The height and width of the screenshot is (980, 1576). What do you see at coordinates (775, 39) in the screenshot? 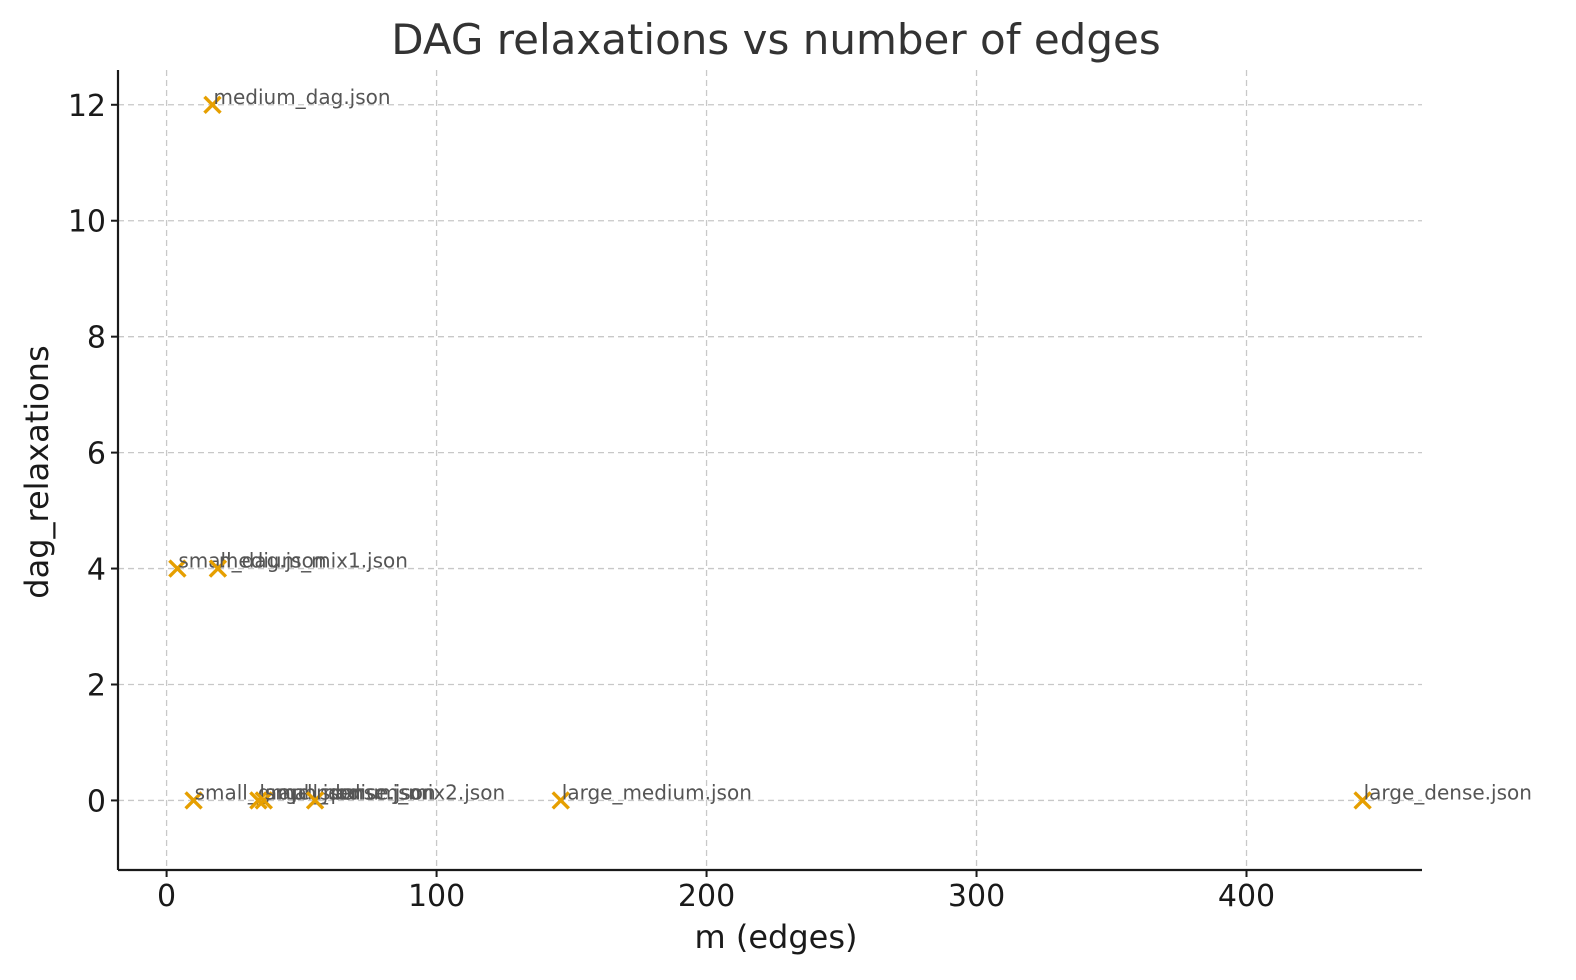
I see `chart-title: DAG relaxations vs number of edges` at bounding box center [775, 39].